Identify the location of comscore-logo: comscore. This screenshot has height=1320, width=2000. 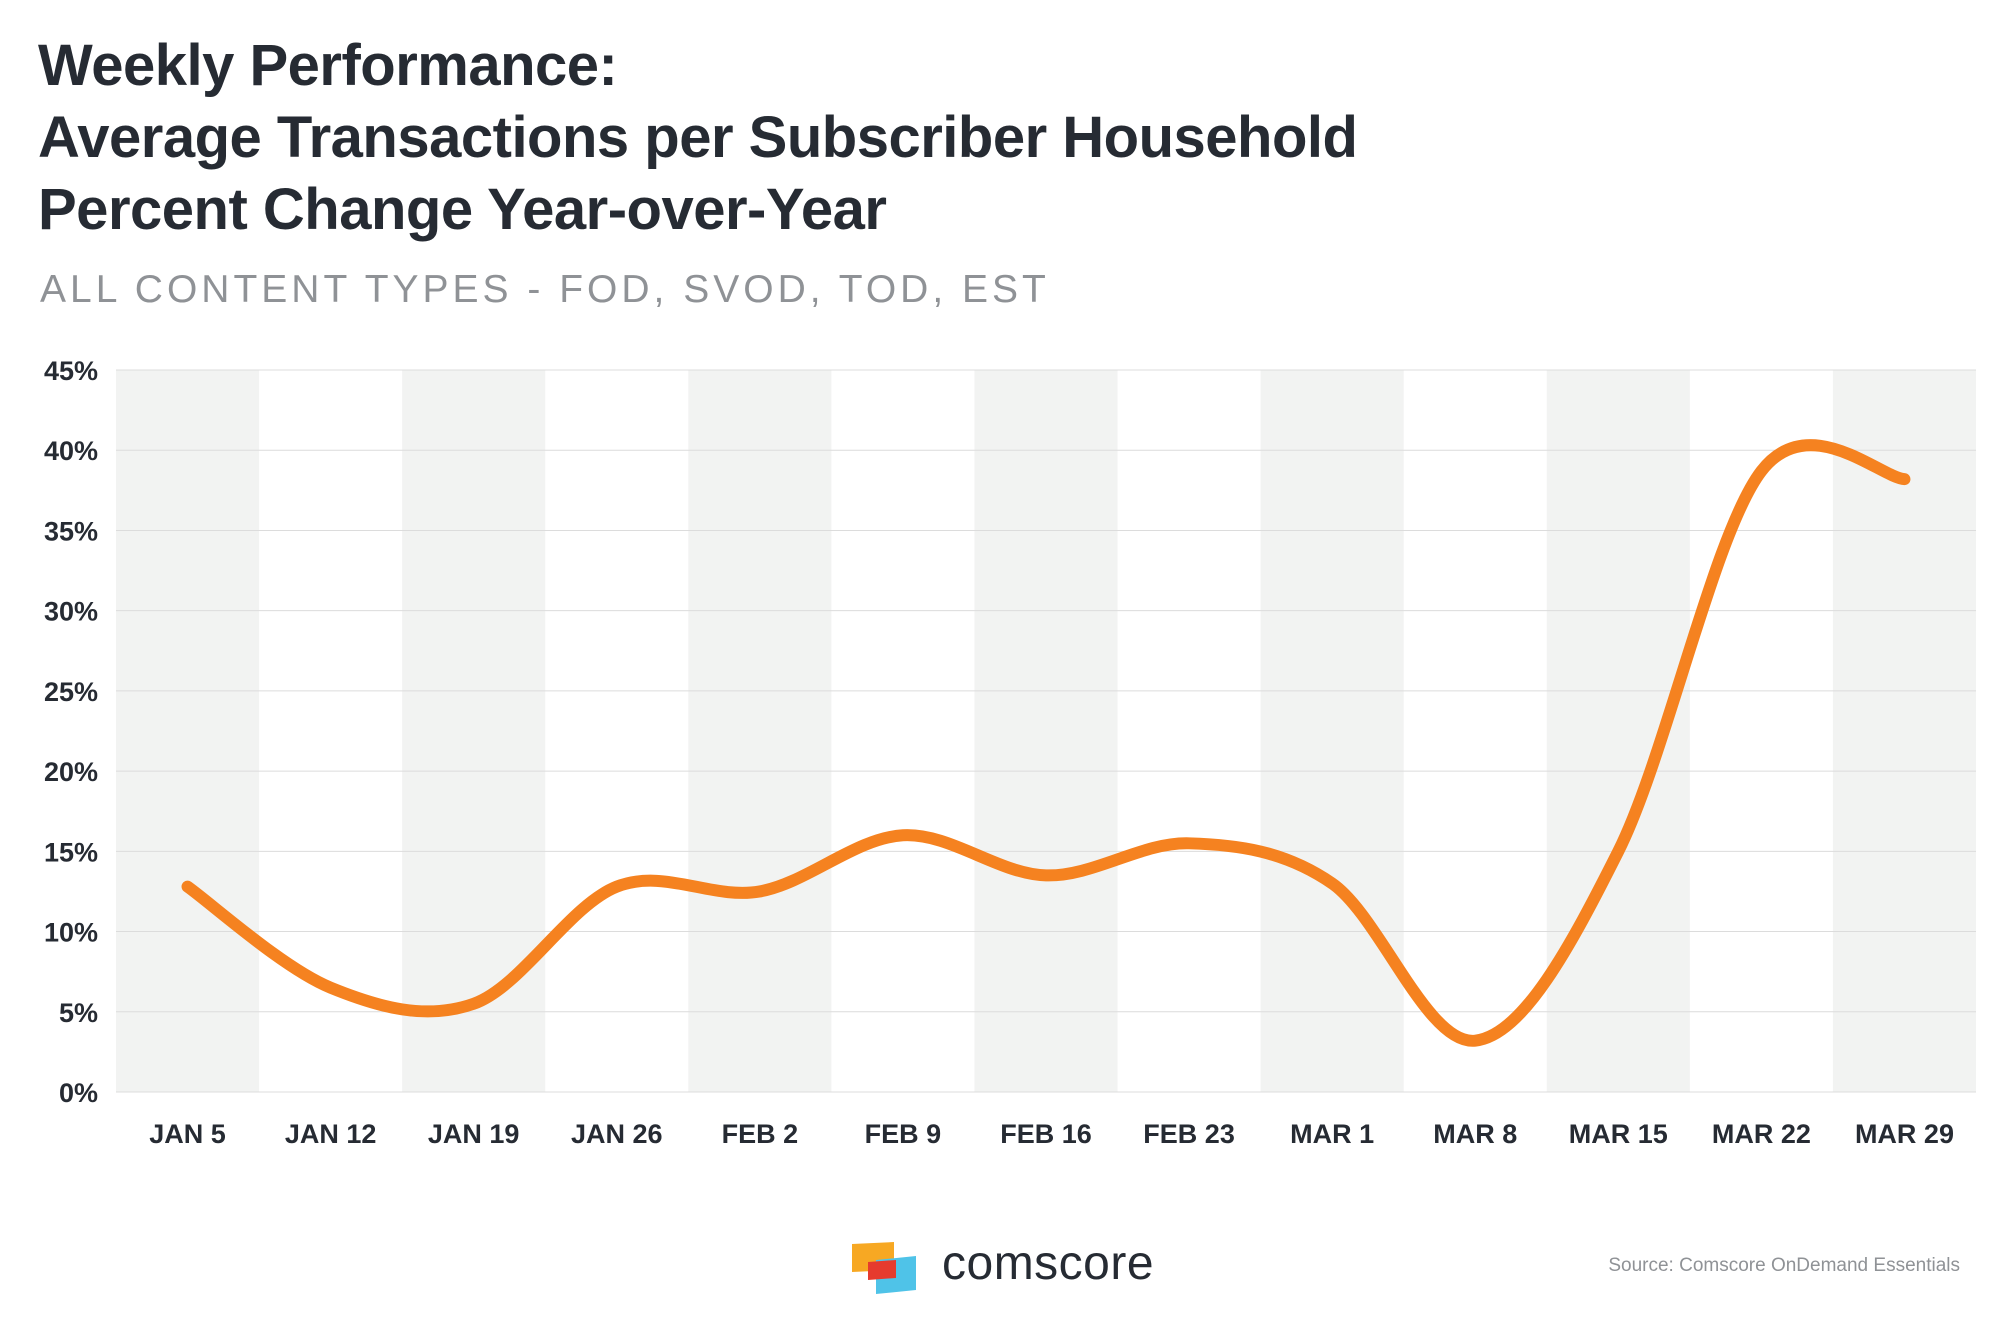
(1015, 1266).